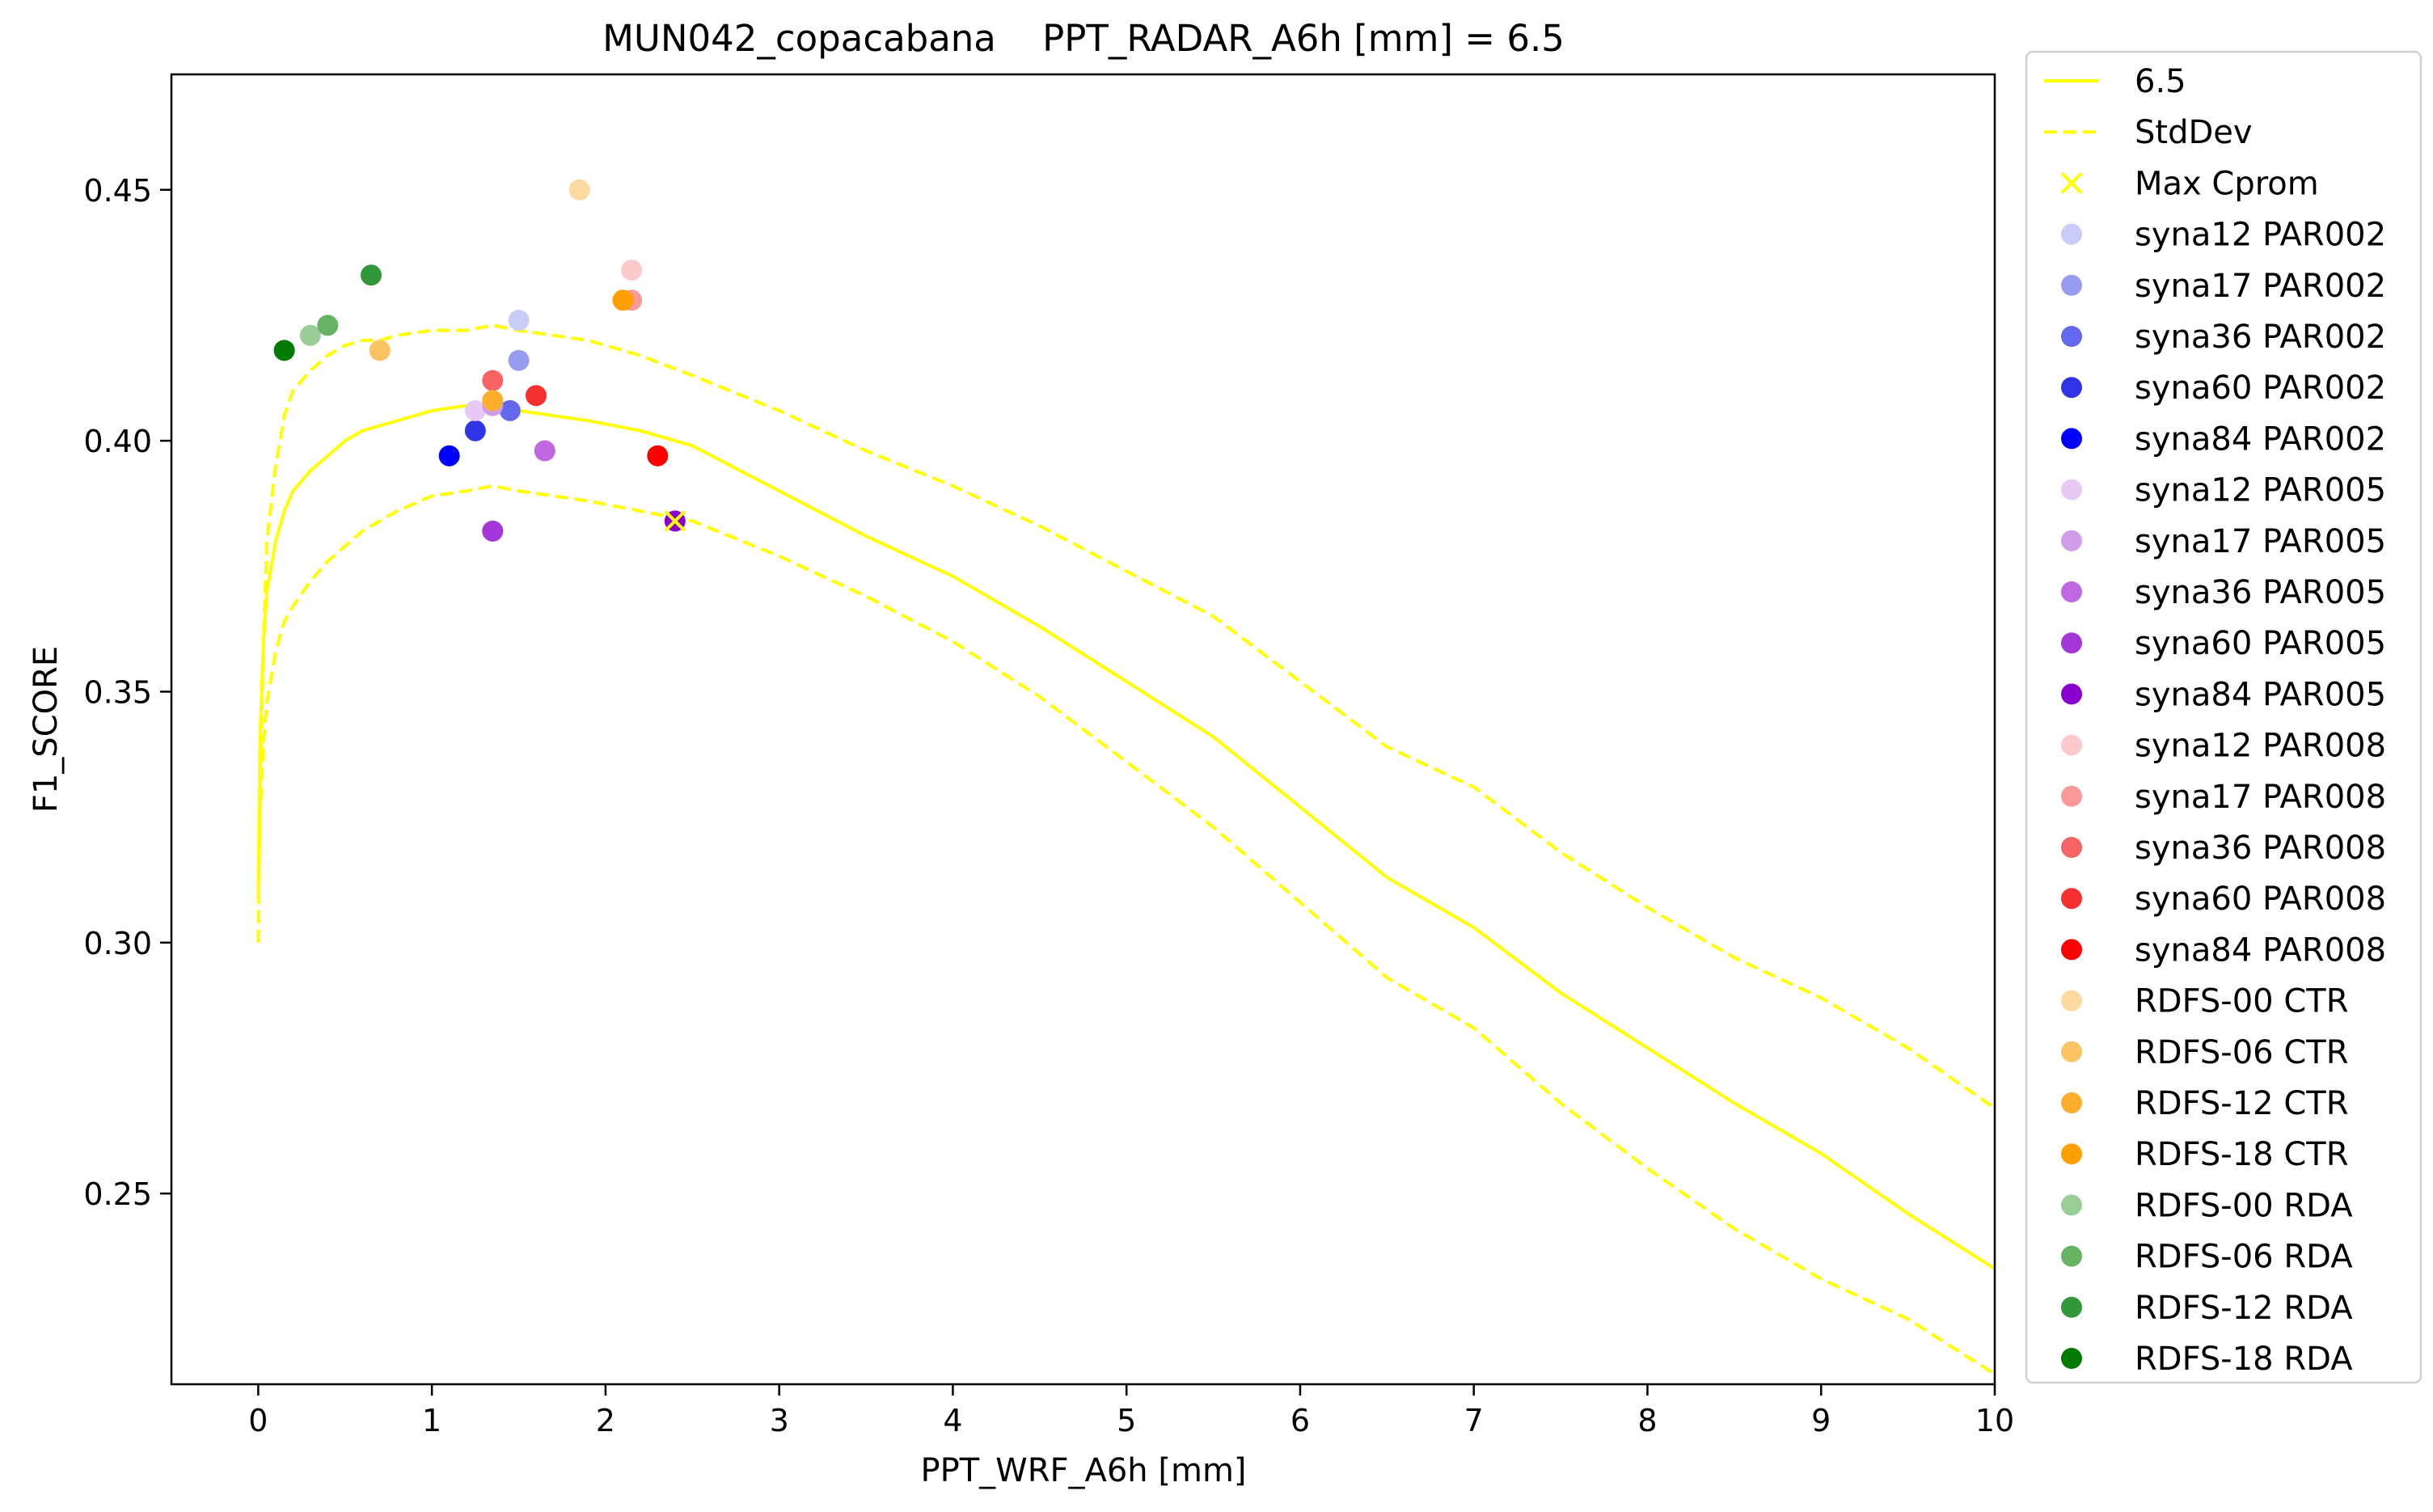  I want to click on y-tick-label: 0.25, so click(117, 1194).